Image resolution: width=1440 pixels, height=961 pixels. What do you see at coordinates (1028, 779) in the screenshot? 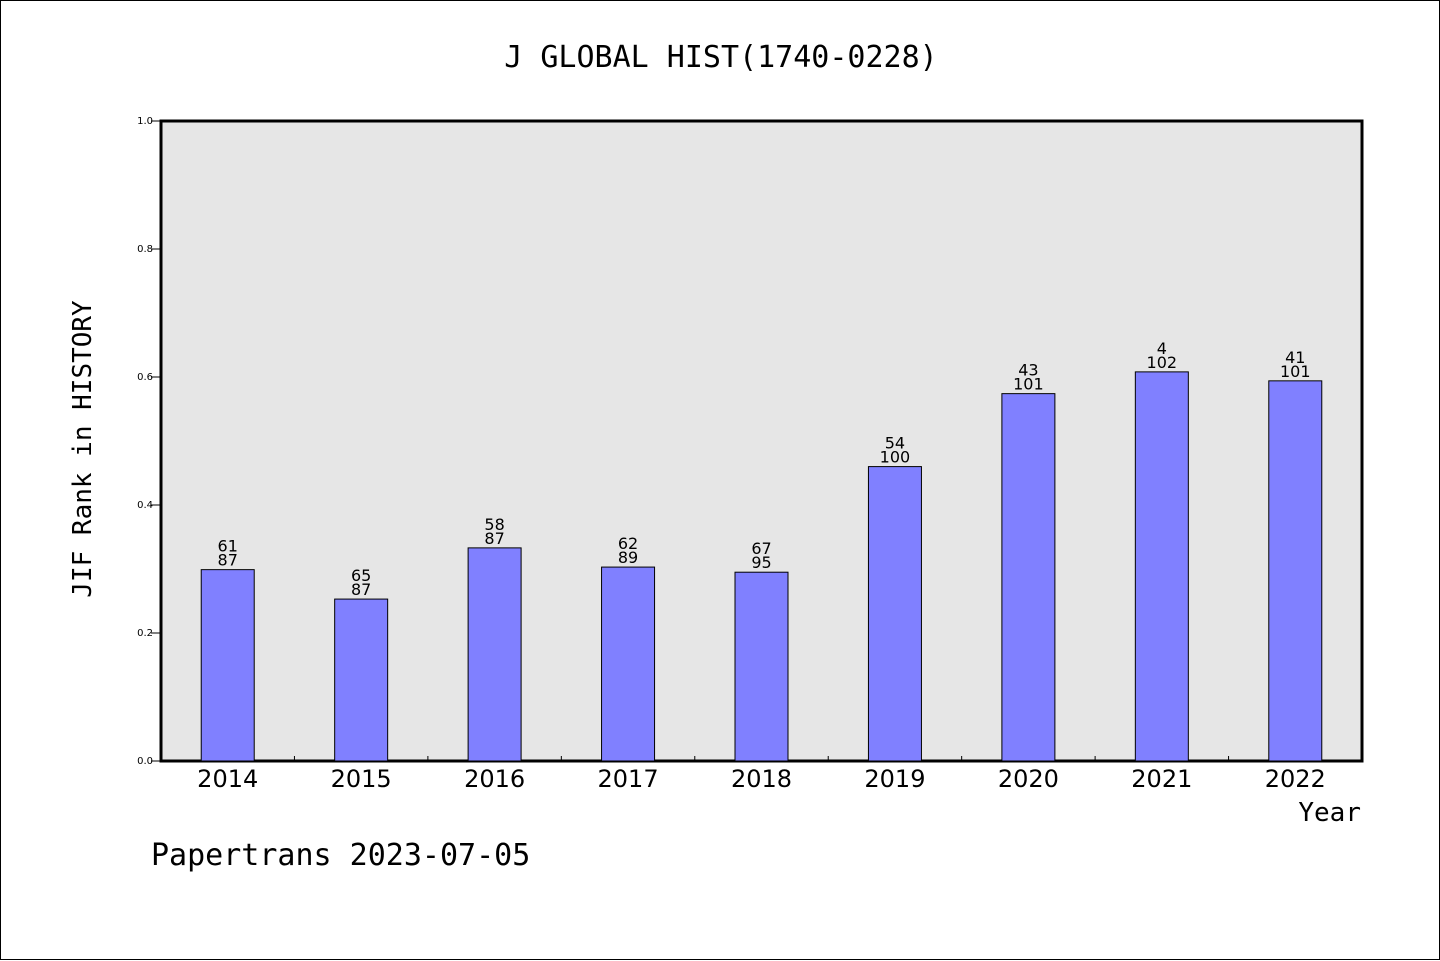
I see `x-tick-label: 2020` at bounding box center [1028, 779].